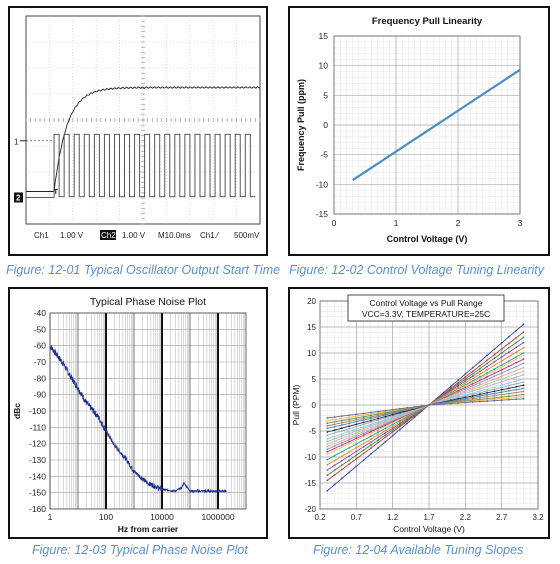 The image size is (560, 564). I want to click on y-tick-label: 0, so click(314, 405).